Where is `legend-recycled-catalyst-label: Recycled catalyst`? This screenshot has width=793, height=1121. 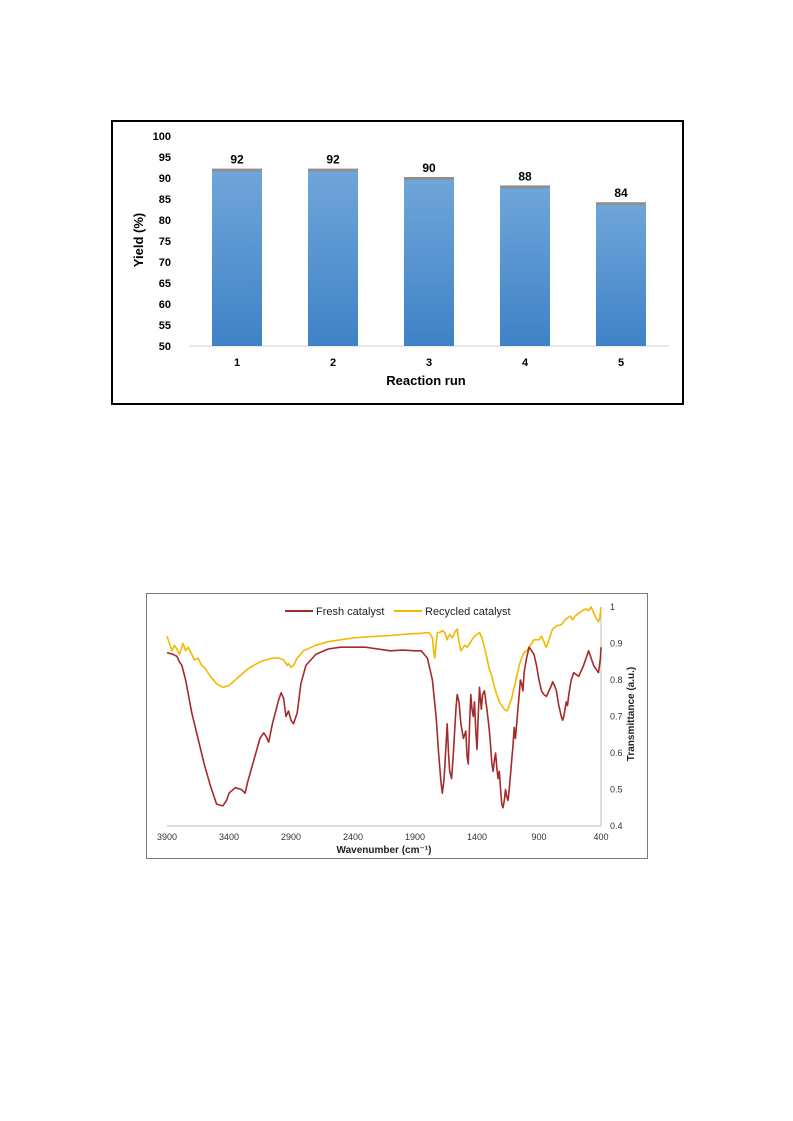
legend-recycled-catalyst-label: Recycled catalyst is located at coordinates (468, 612).